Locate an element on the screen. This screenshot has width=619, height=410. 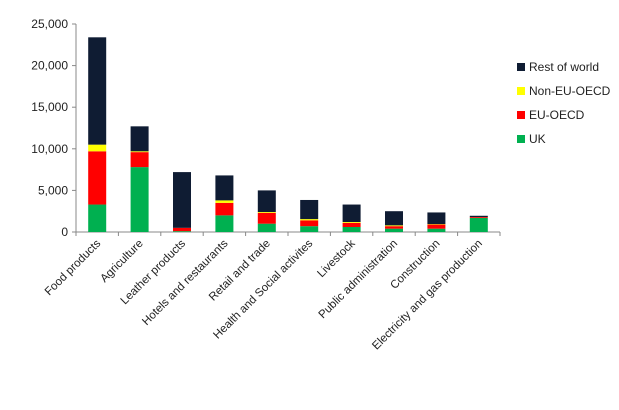
y-tick-label: 10,000 is located at coordinates (49, 149).